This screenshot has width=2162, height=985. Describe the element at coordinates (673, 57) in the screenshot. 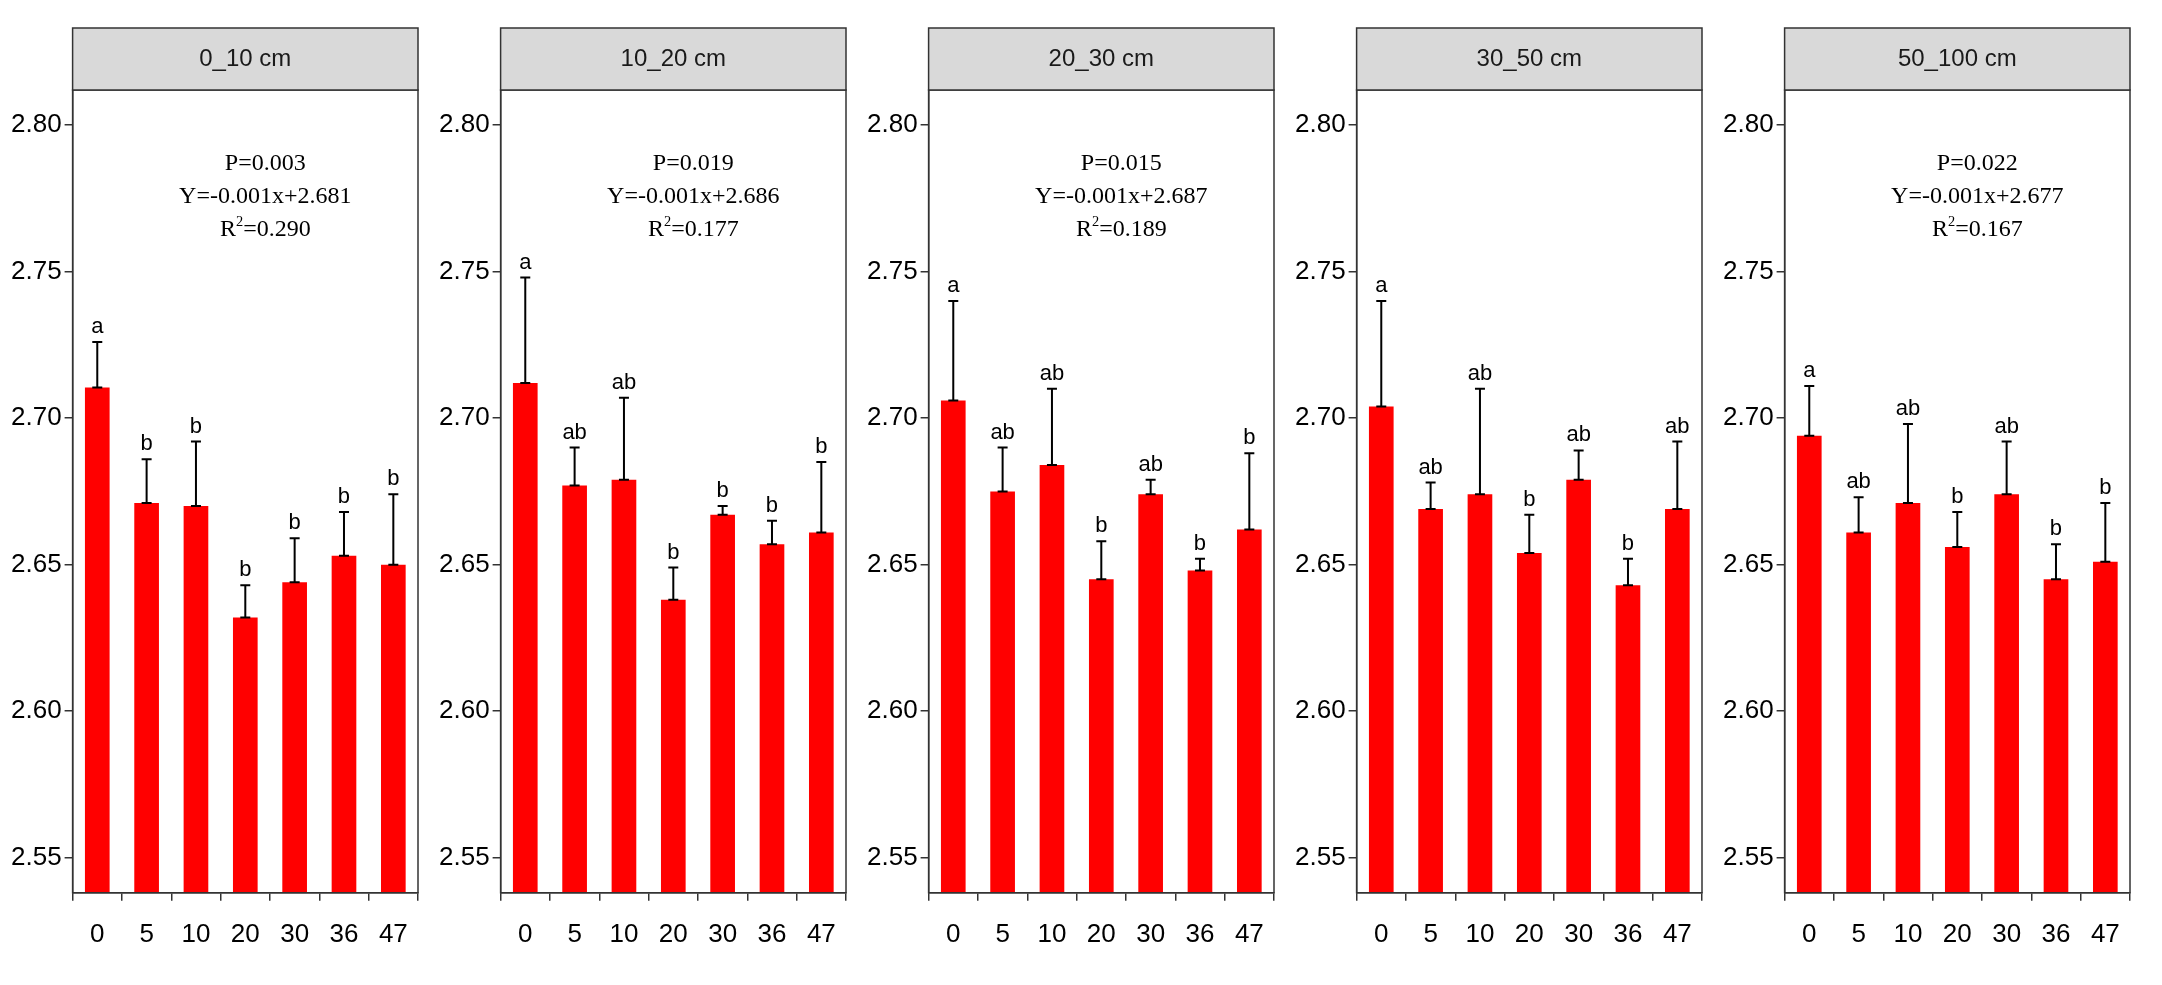

I see `chart-title: 10_20 cm` at that location.